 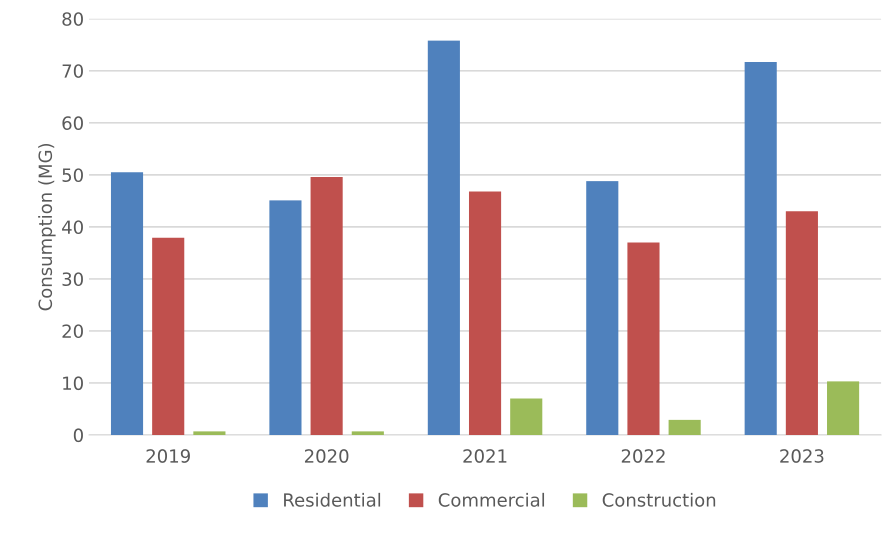 What do you see at coordinates (802, 456) in the screenshot?
I see `x-tick-label: 2023` at bounding box center [802, 456].